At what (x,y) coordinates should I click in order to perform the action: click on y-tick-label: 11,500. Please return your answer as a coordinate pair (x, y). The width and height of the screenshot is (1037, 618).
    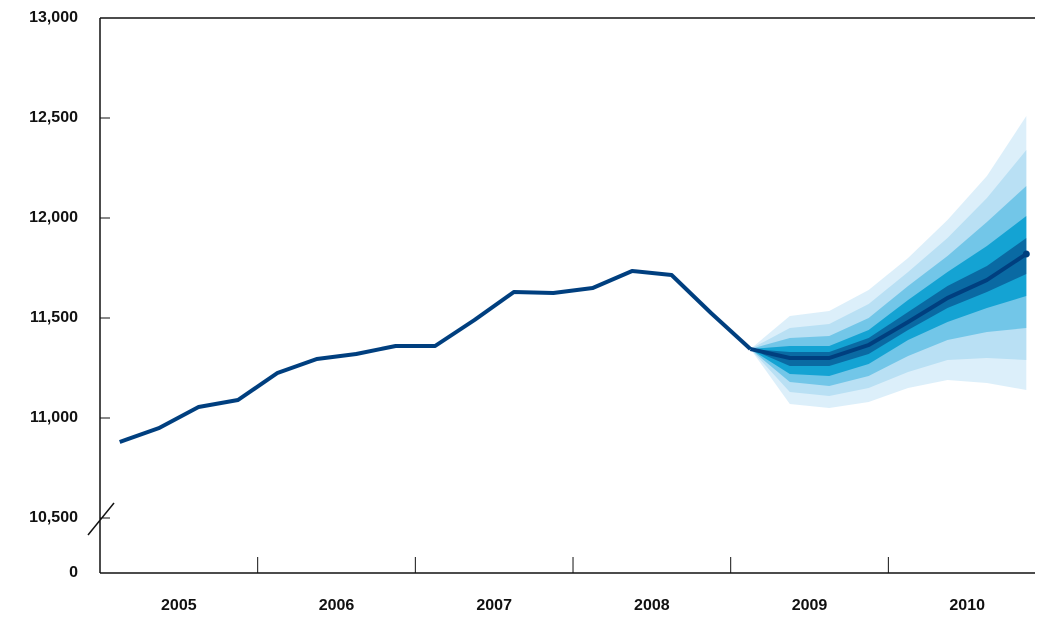
    Looking at the image, I should click on (54, 317).